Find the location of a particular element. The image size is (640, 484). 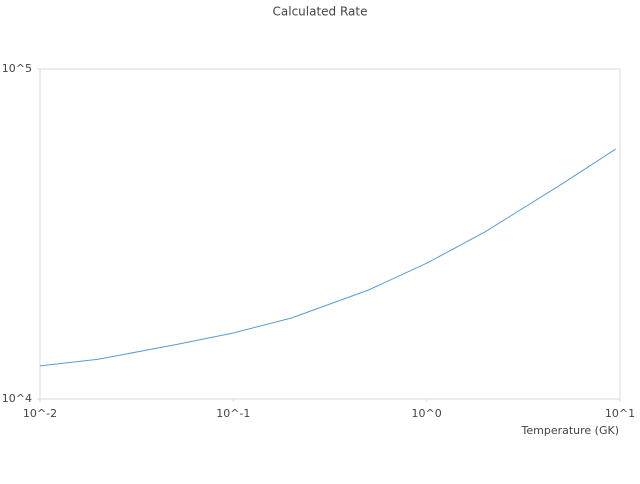

x-tick-label: 10^1 is located at coordinates (620, 413).